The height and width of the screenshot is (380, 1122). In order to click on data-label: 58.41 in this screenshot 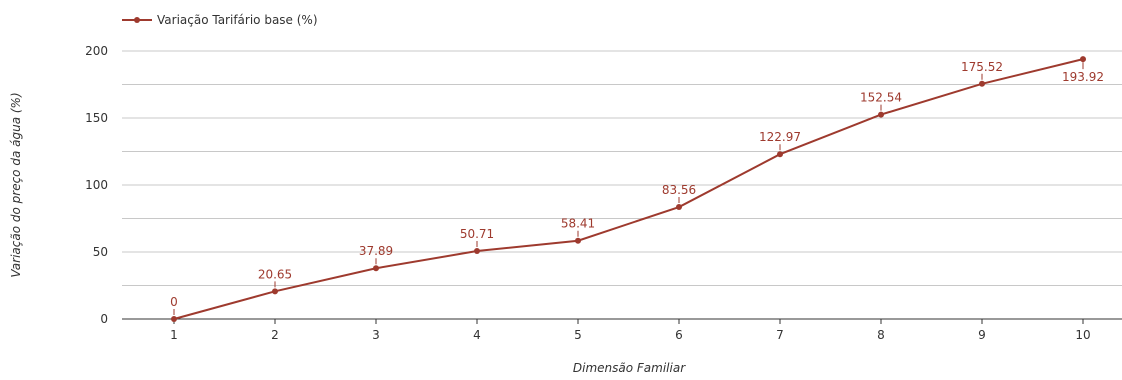, I will do `click(578, 224)`.